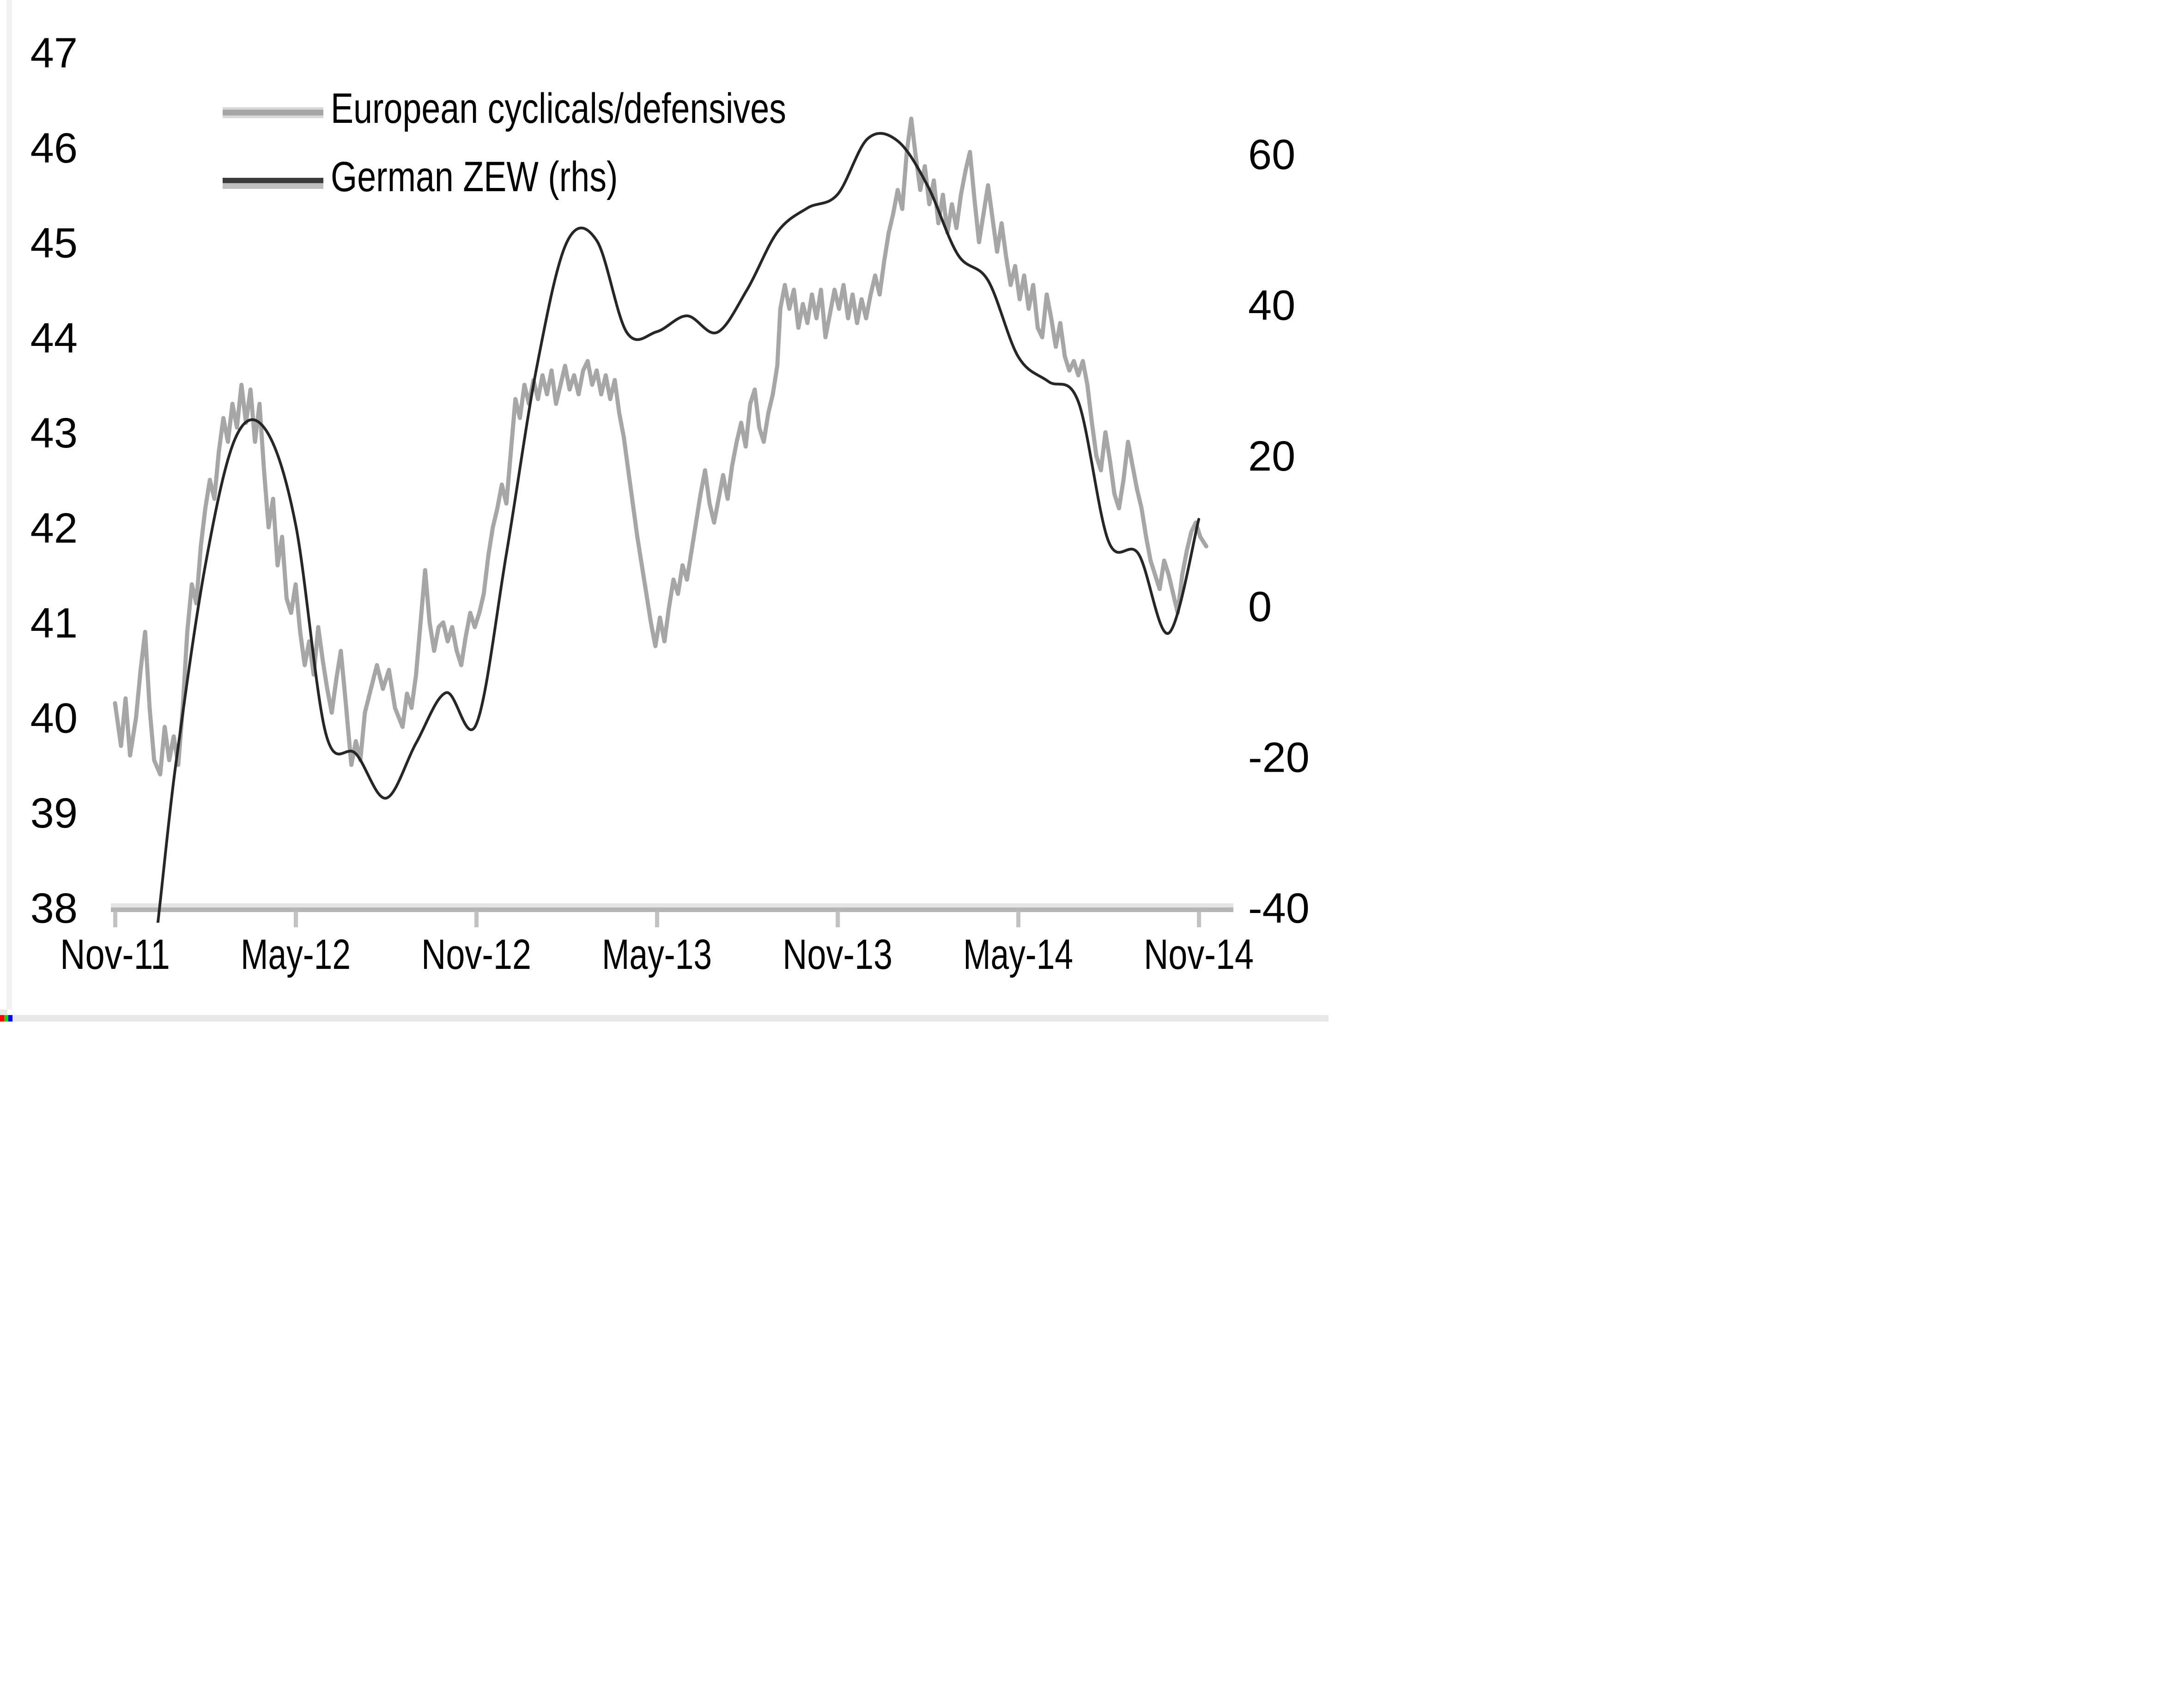  Describe the element at coordinates (1271, 154) in the screenshot. I see `right-axis-label: 60` at that location.